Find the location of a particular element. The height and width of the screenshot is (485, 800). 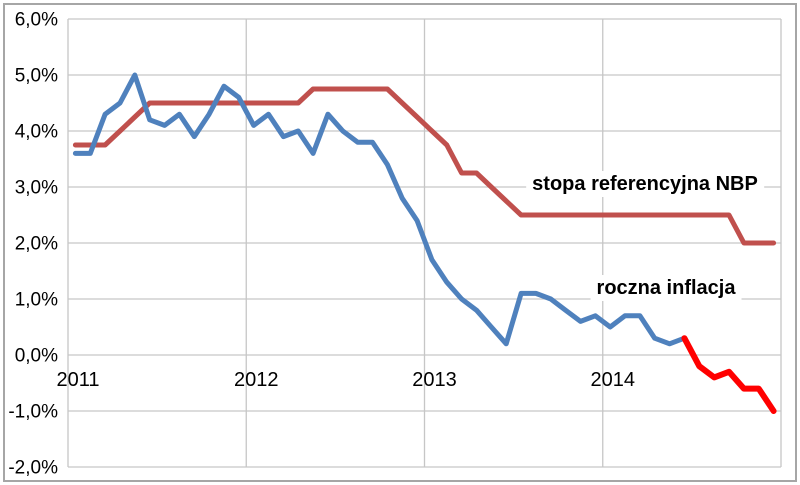

x-axis-year-label: 2012 is located at coordinates (256, 380).